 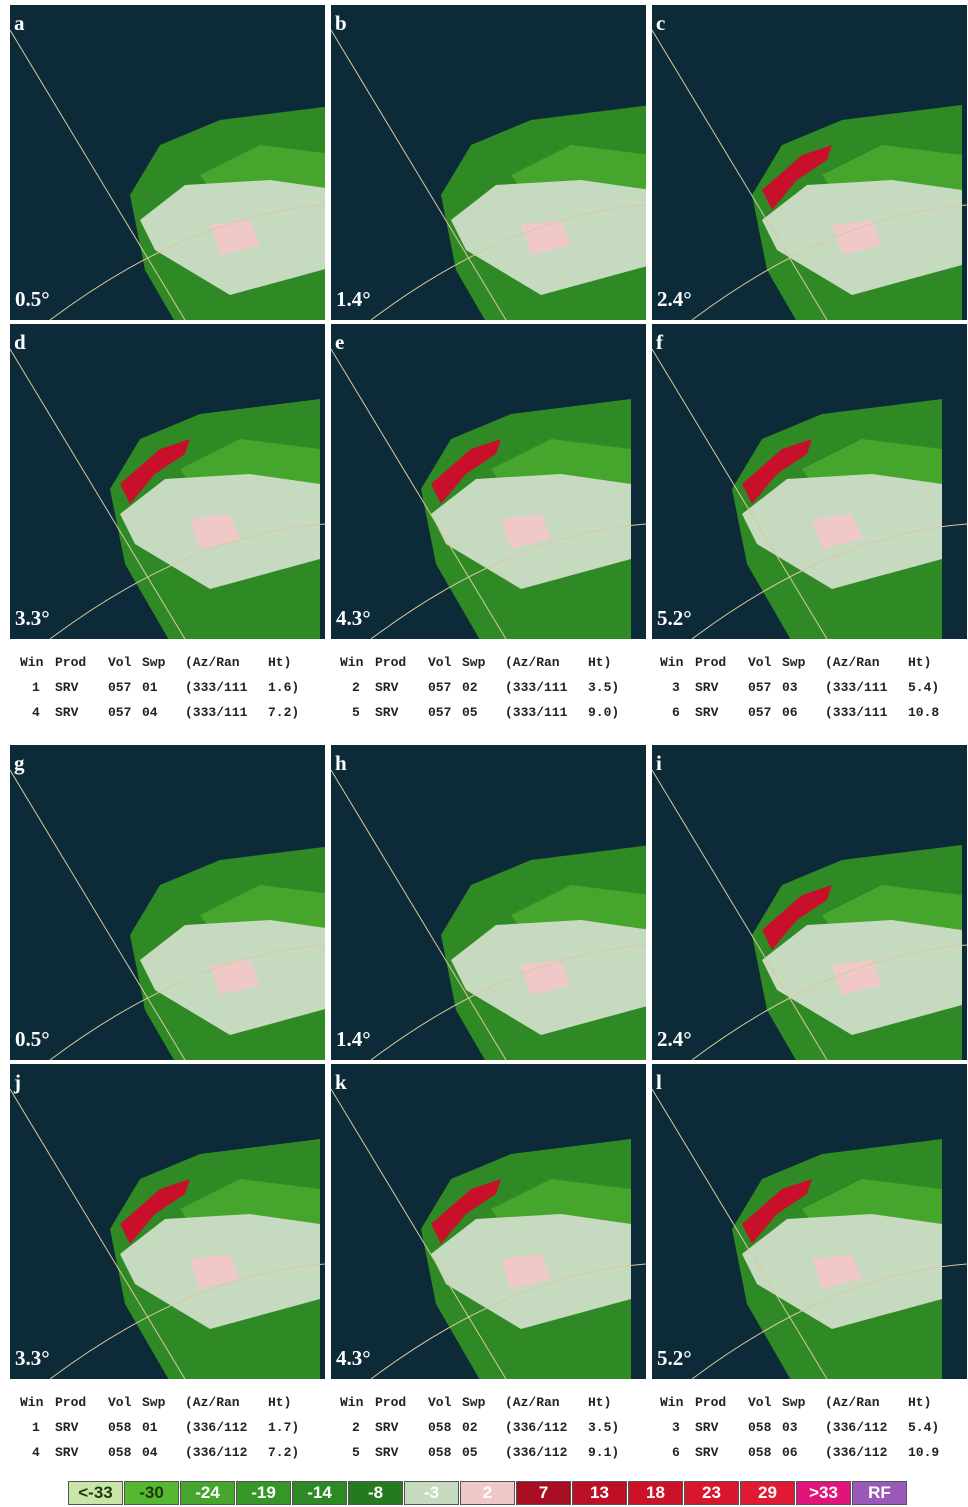 I want to click on color-legend: <-33 -30 -24 -19 -14 -8 -3 2 7 13 18 23 29 >33 RF, so click(x=488, y=1493).